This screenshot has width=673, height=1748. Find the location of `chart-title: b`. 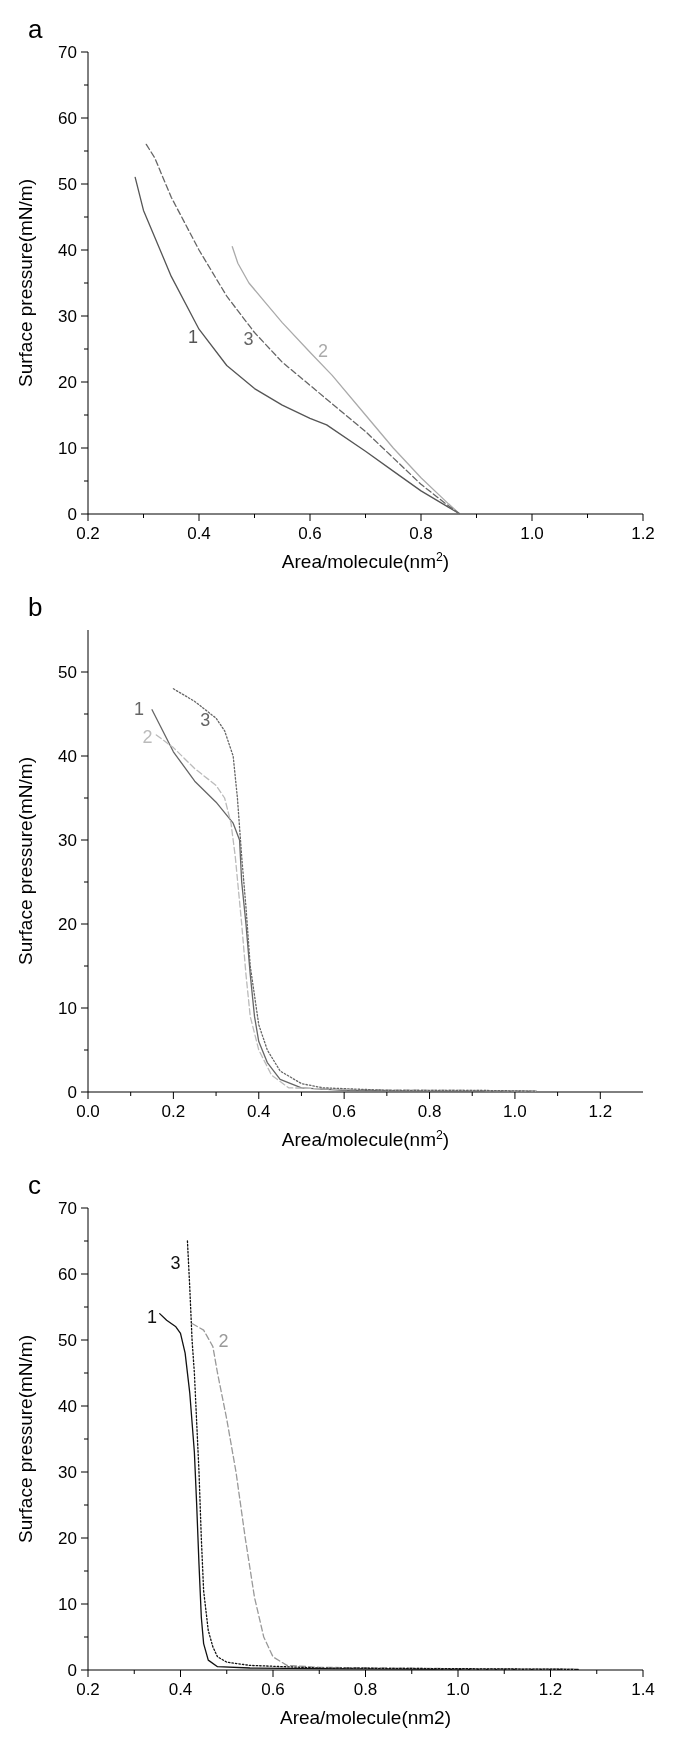

chart-title: b is located at coordinates (35, 607).